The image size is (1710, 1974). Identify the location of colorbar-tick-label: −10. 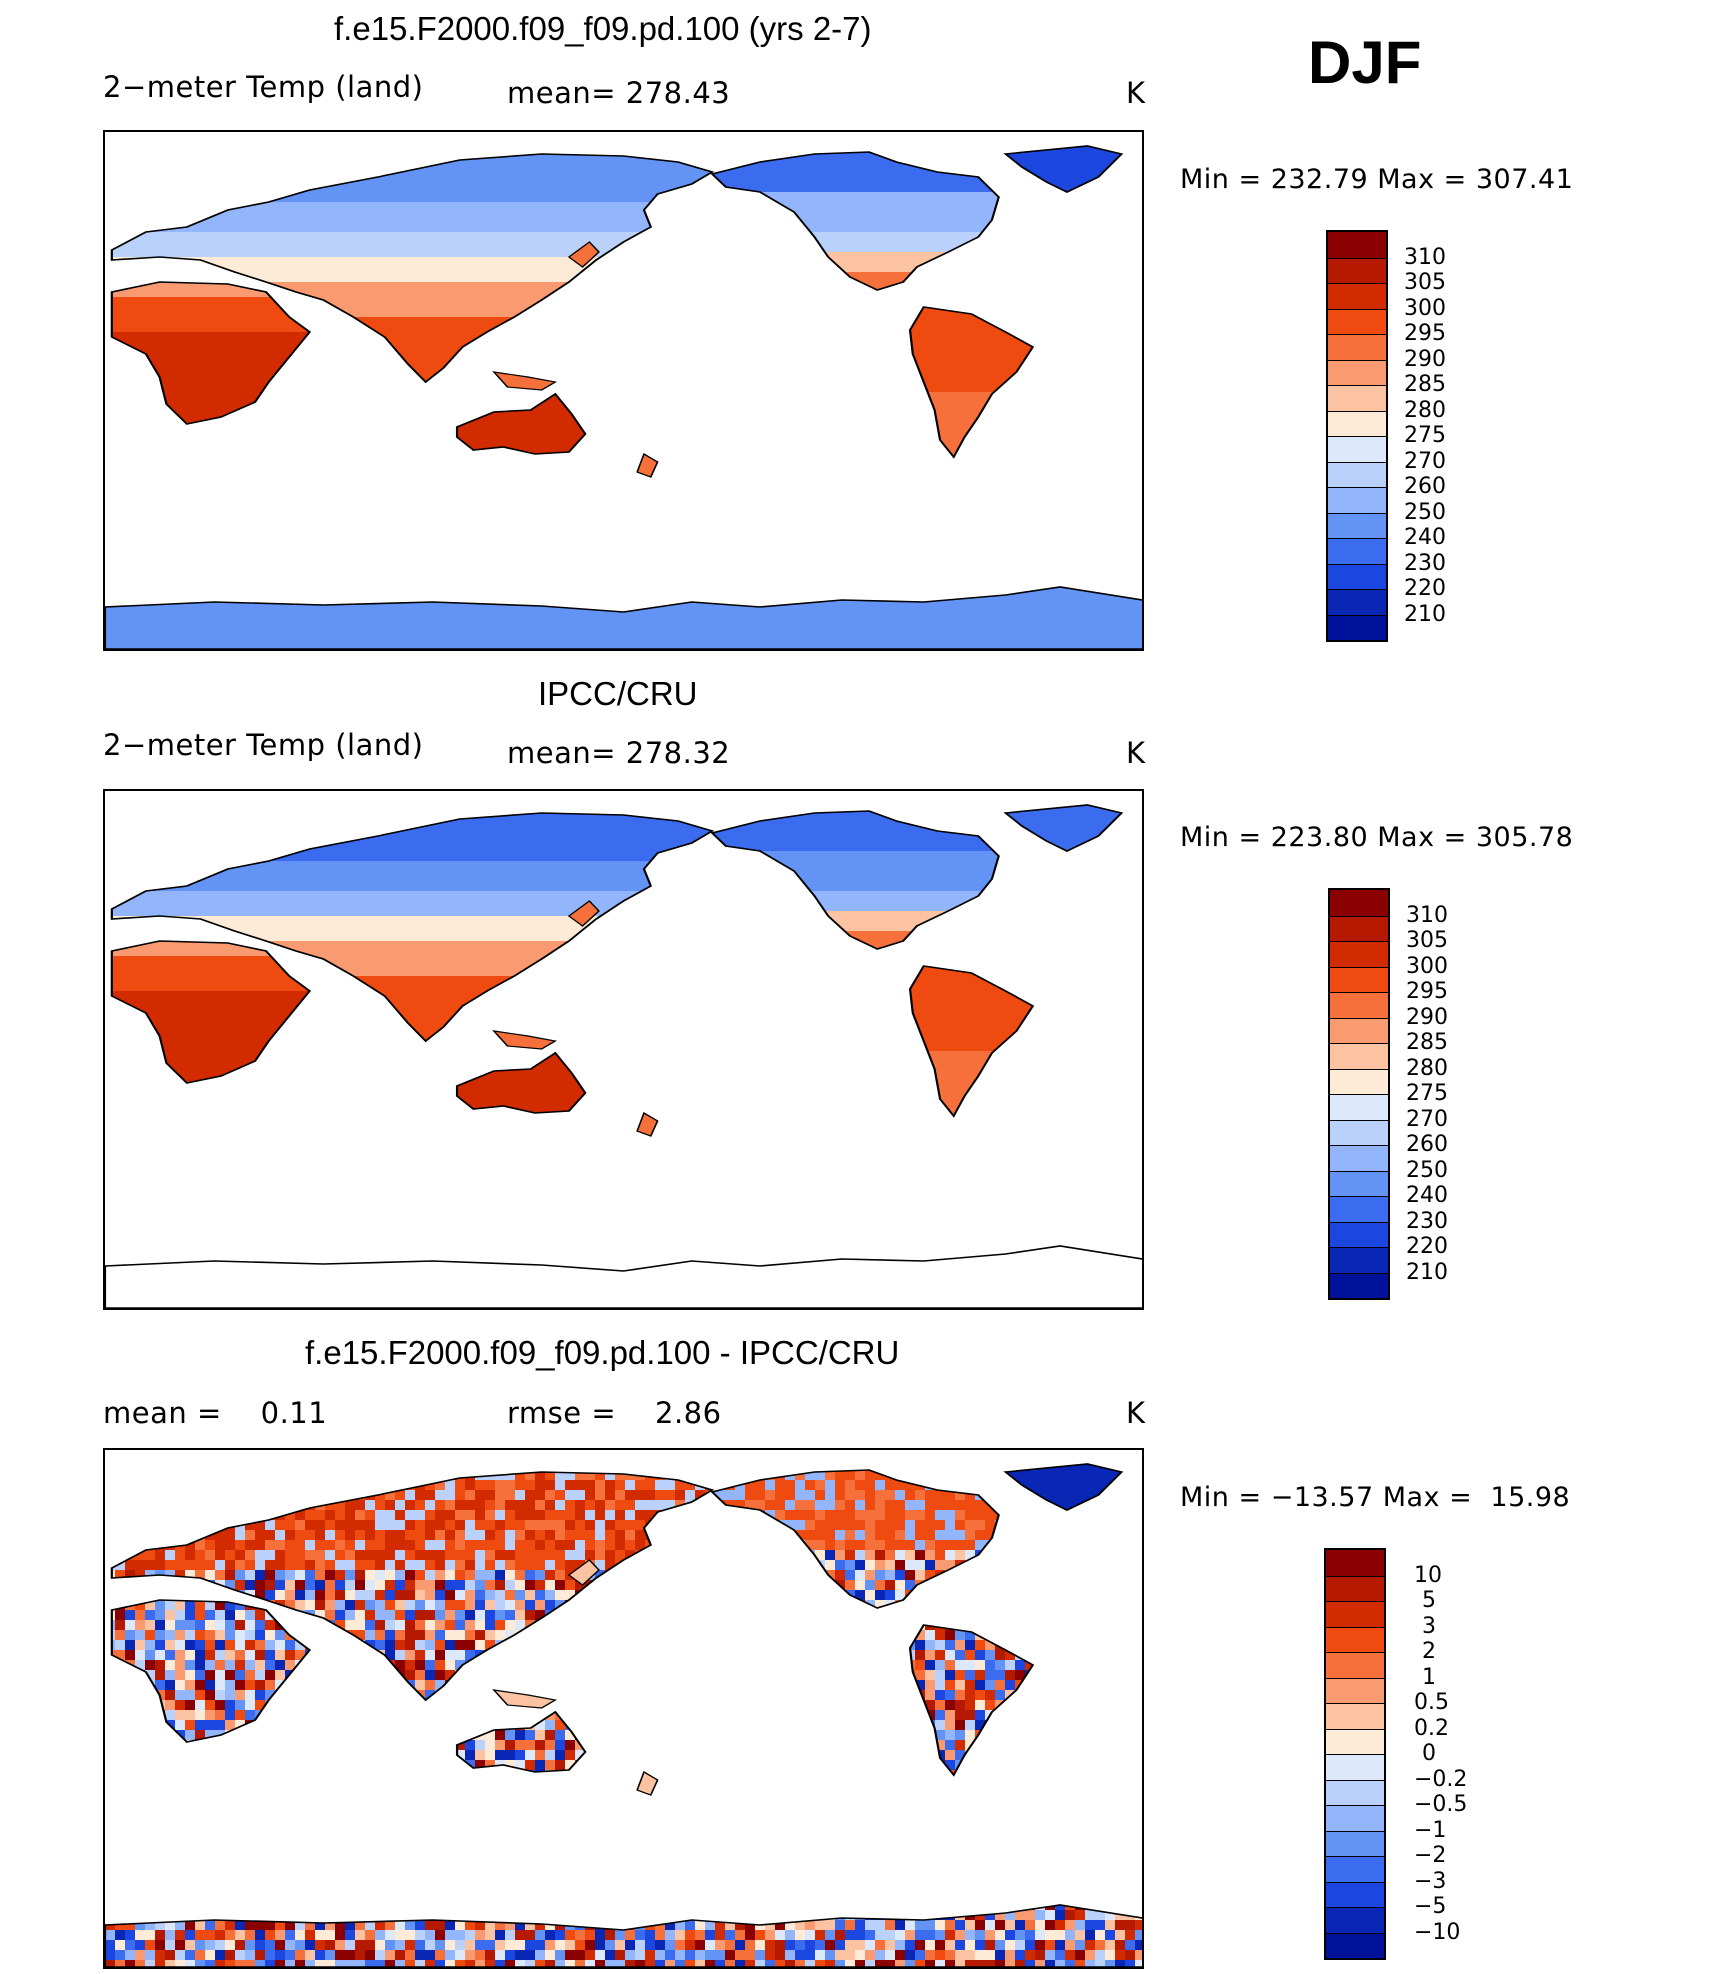
(1437, 1932).